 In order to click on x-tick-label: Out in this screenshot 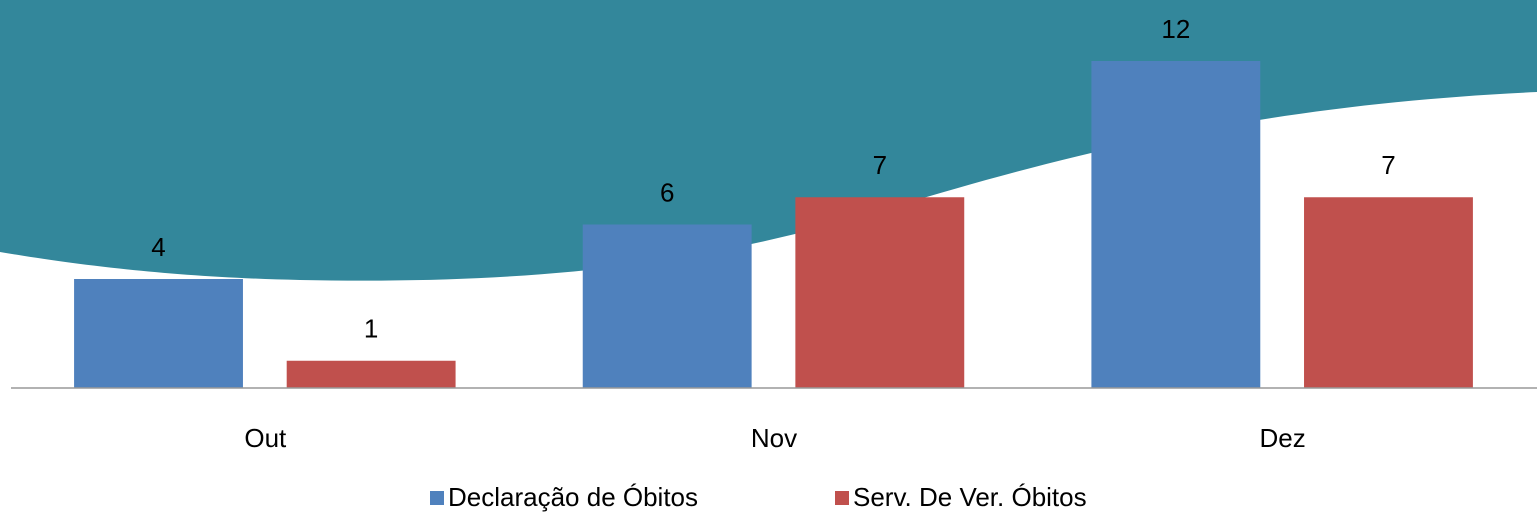, I will do `click(265, 438)`.